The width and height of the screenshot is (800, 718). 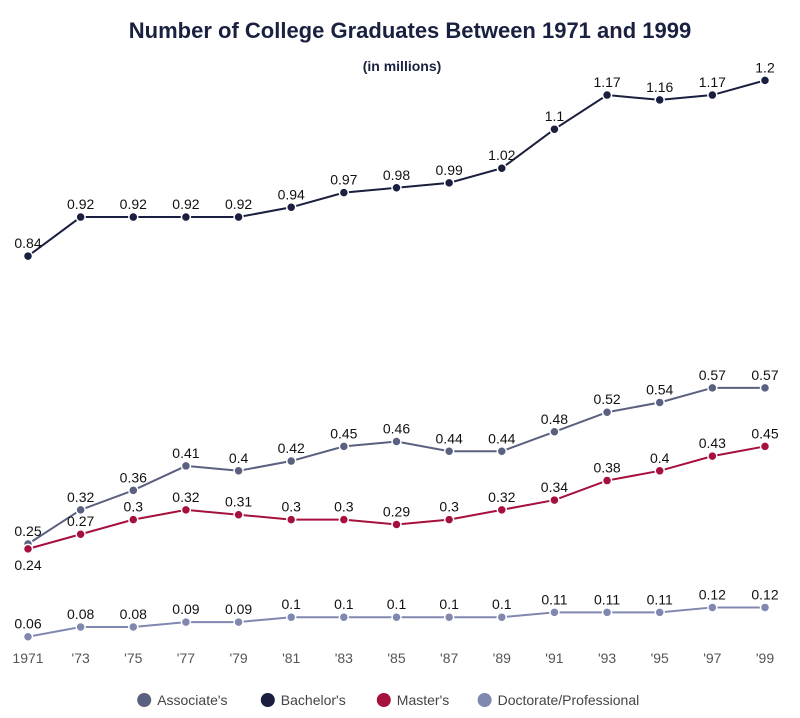 I want to click on data-label-doctorate-professional-5: 0.1, so click(x=291, y=604).